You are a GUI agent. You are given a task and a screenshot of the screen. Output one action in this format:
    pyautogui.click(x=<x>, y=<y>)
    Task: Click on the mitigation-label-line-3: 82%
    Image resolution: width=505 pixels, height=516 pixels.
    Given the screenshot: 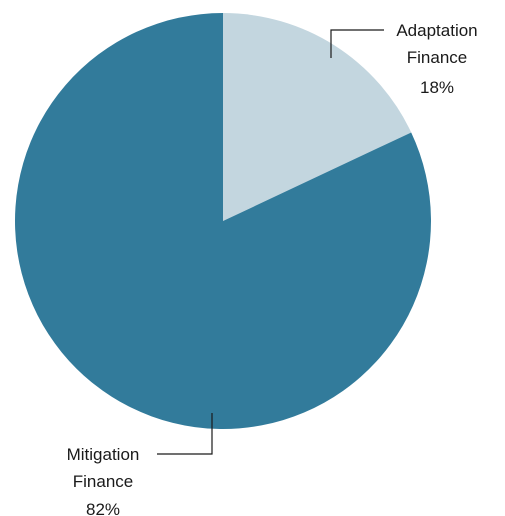 What is the action you would take?
    pyautogui.click(x=103, y=508)
    